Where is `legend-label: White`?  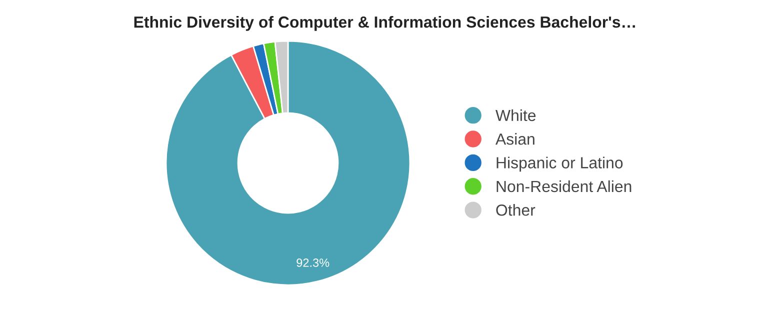
legend-label: White is located at coordinates (516, 115).